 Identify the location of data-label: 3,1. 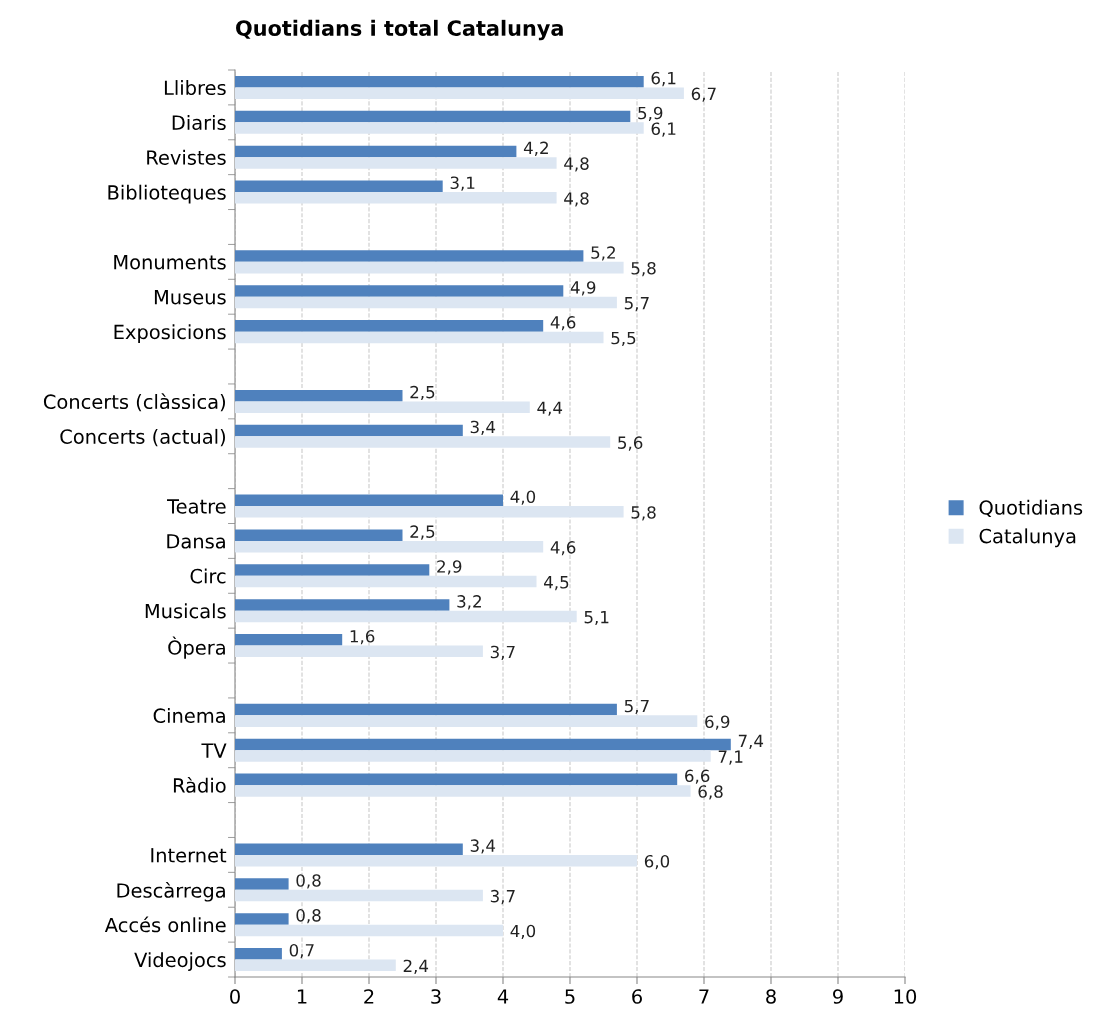
(462, 183).